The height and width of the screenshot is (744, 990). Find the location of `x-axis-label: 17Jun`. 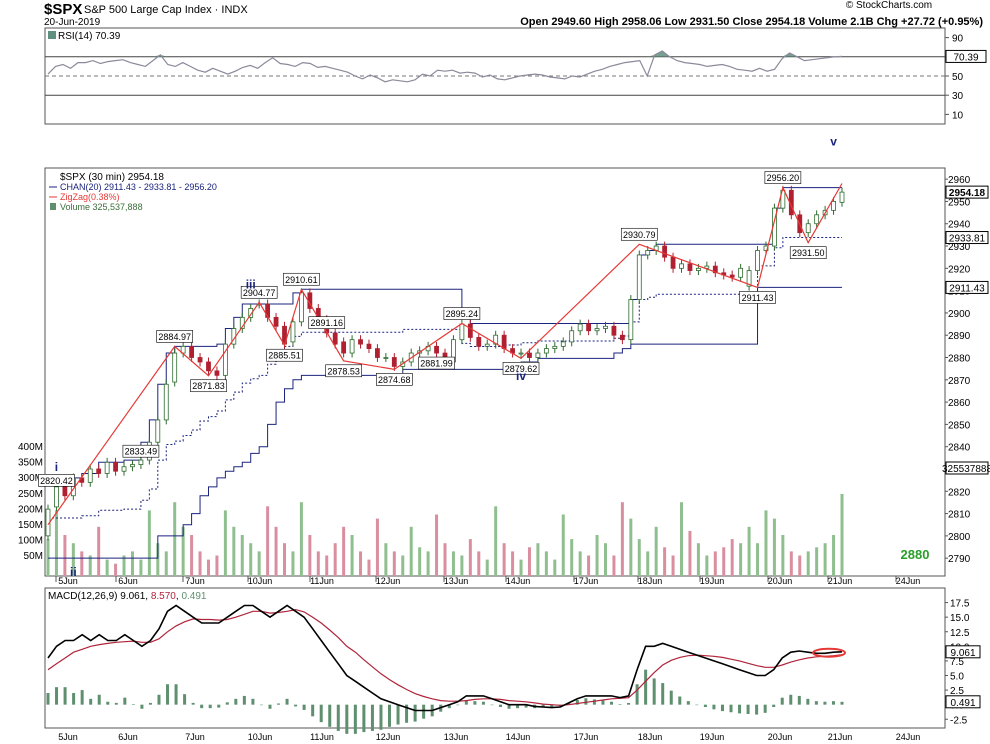

x-axis-label: 17Jun is located at coordinates (586, 581).